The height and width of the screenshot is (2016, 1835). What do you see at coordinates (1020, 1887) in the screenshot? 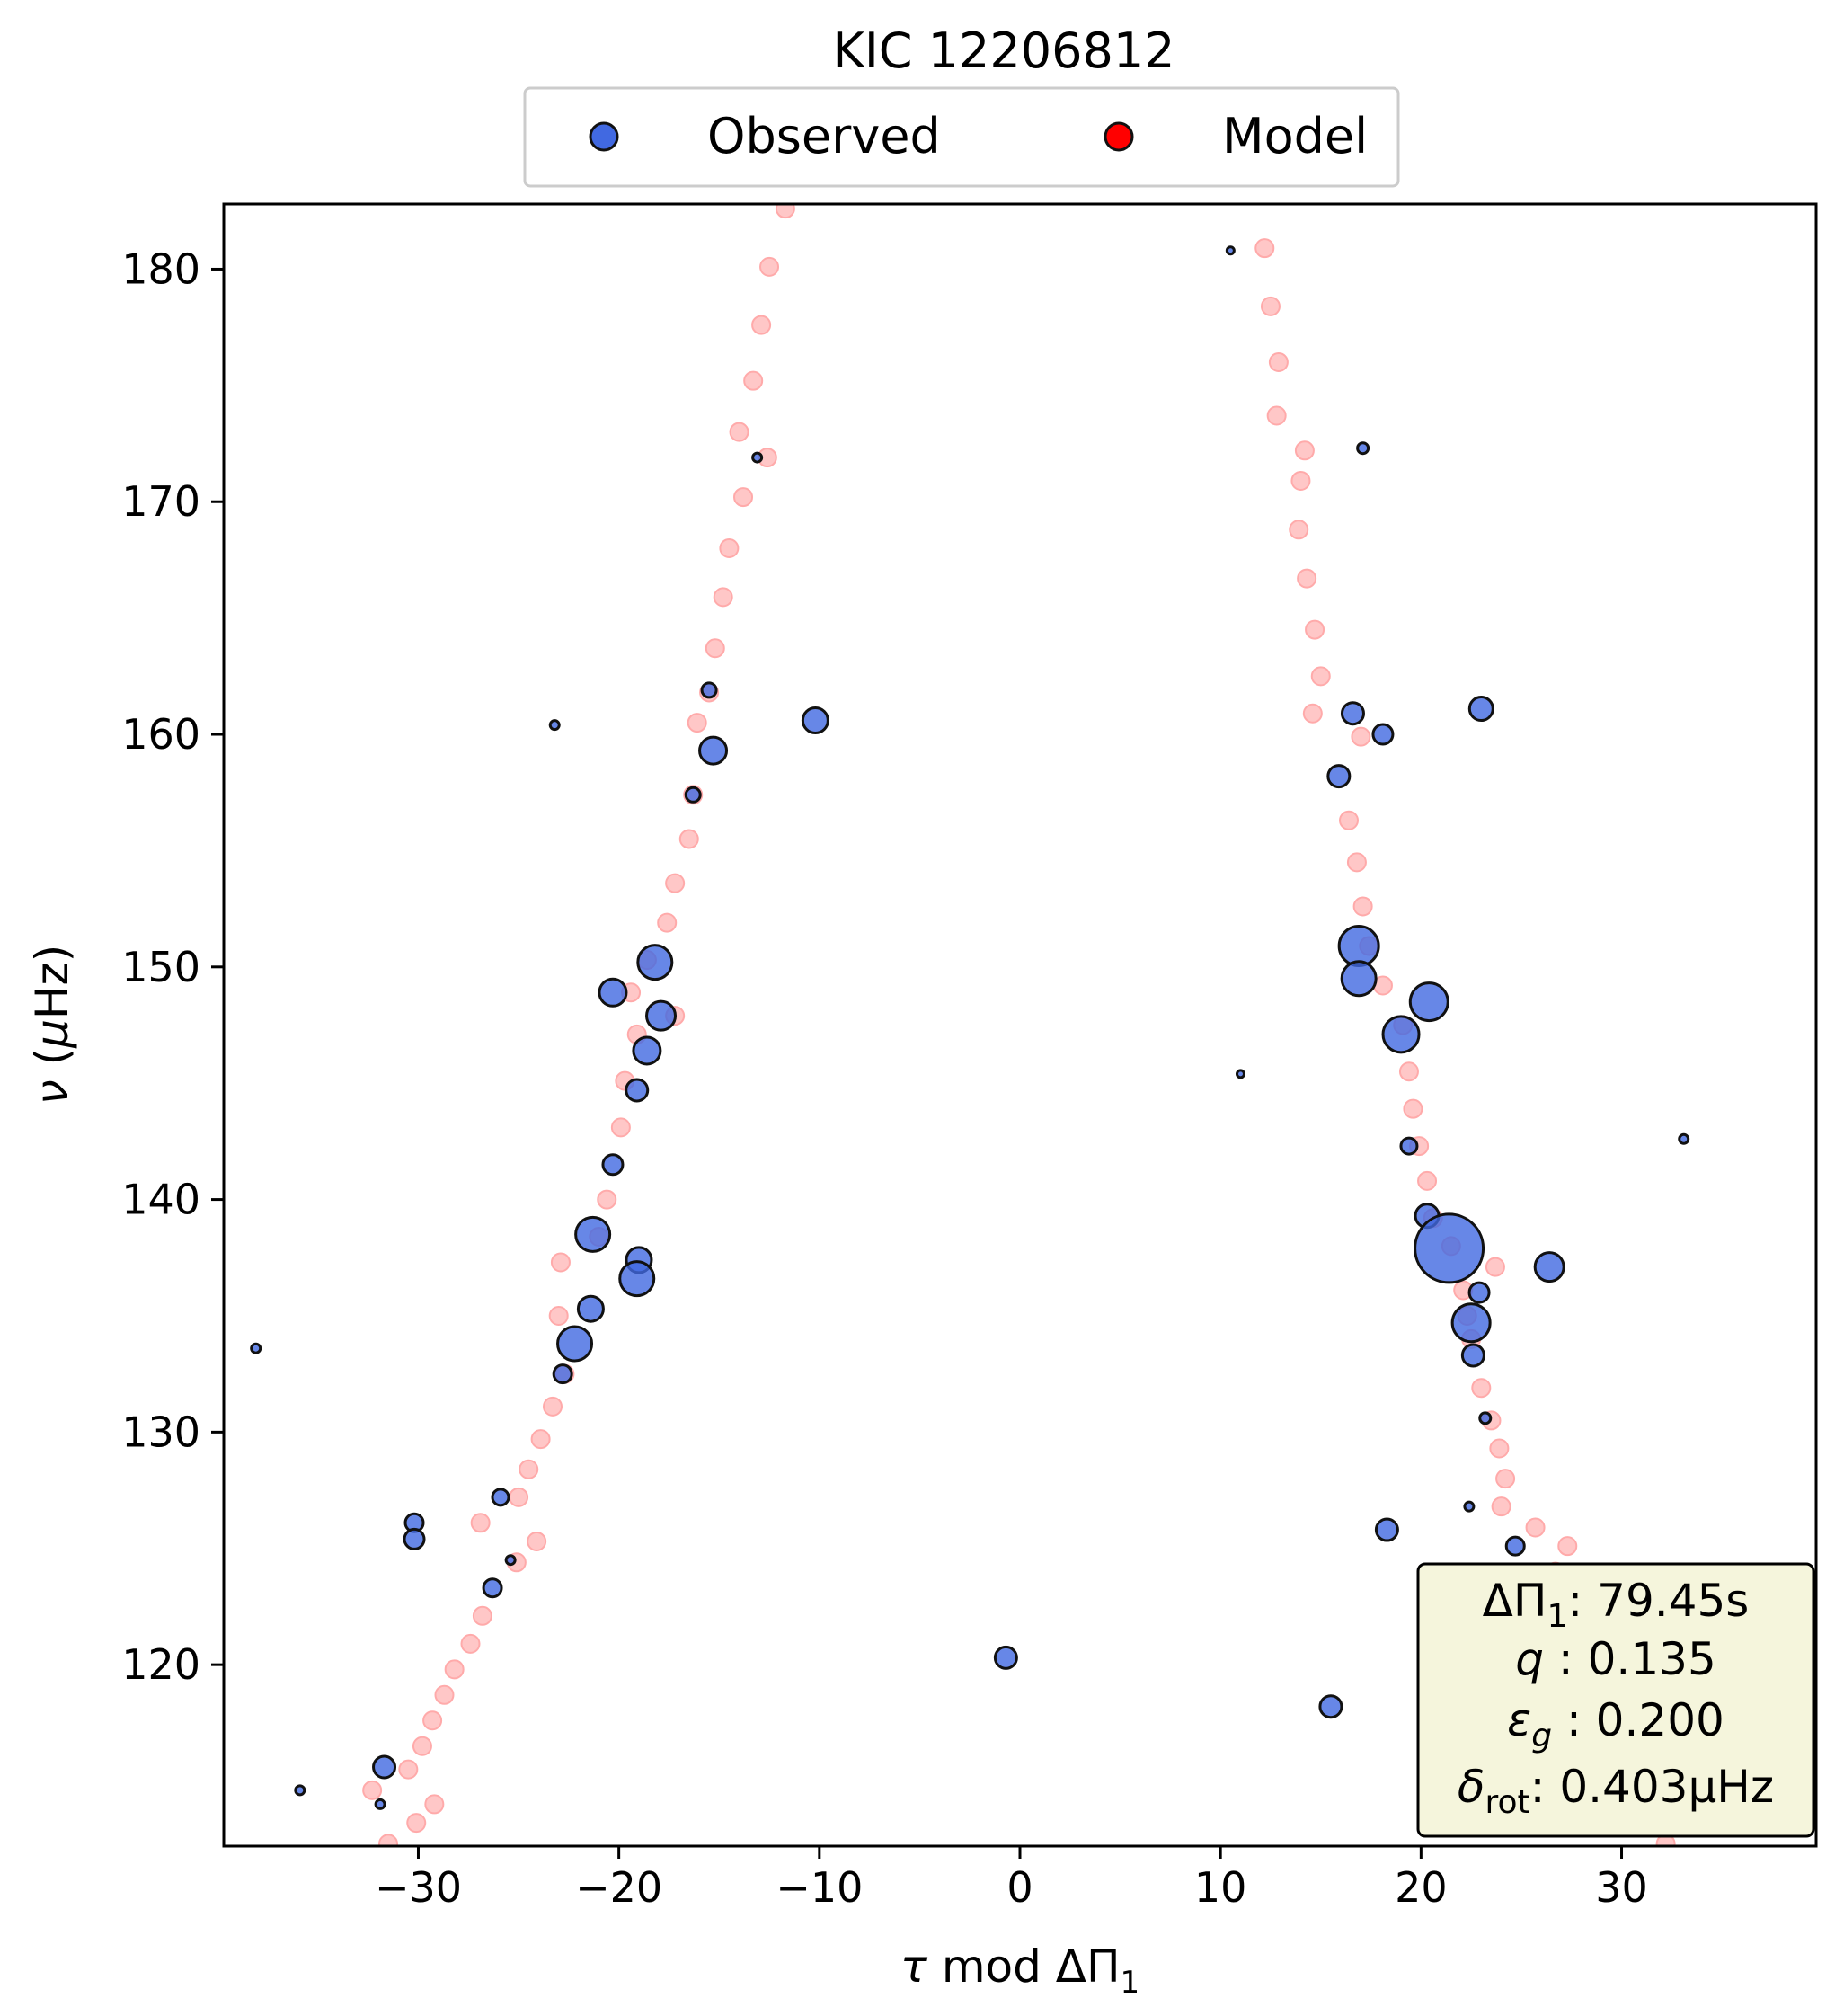
I see `x-tick-label: 0` at bounding box center [1020, 1887].